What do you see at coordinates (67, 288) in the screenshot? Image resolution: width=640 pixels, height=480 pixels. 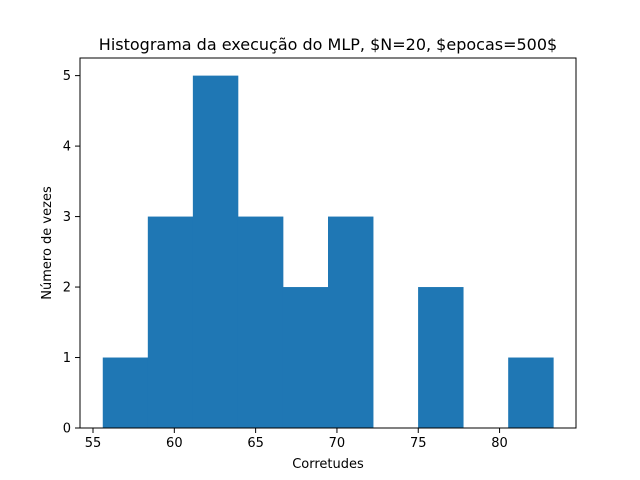 I see `y-tick-label-2: 2` at bounding box center [67, 288].